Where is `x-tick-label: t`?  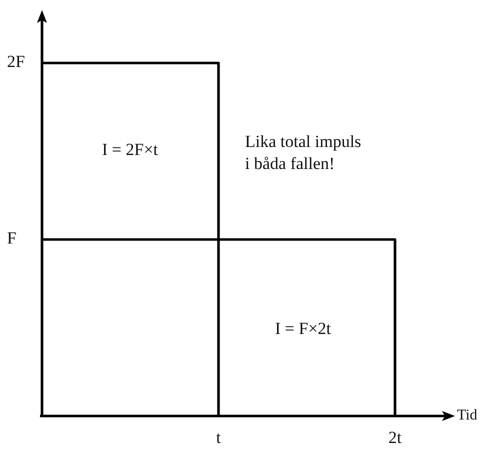 x-tick-label: t is located at coordinates (219, 437).